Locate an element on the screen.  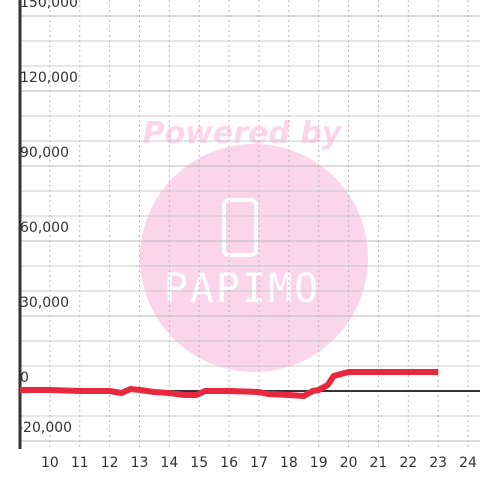
x-tick-label: 11 is located at coordinates (80, 463).